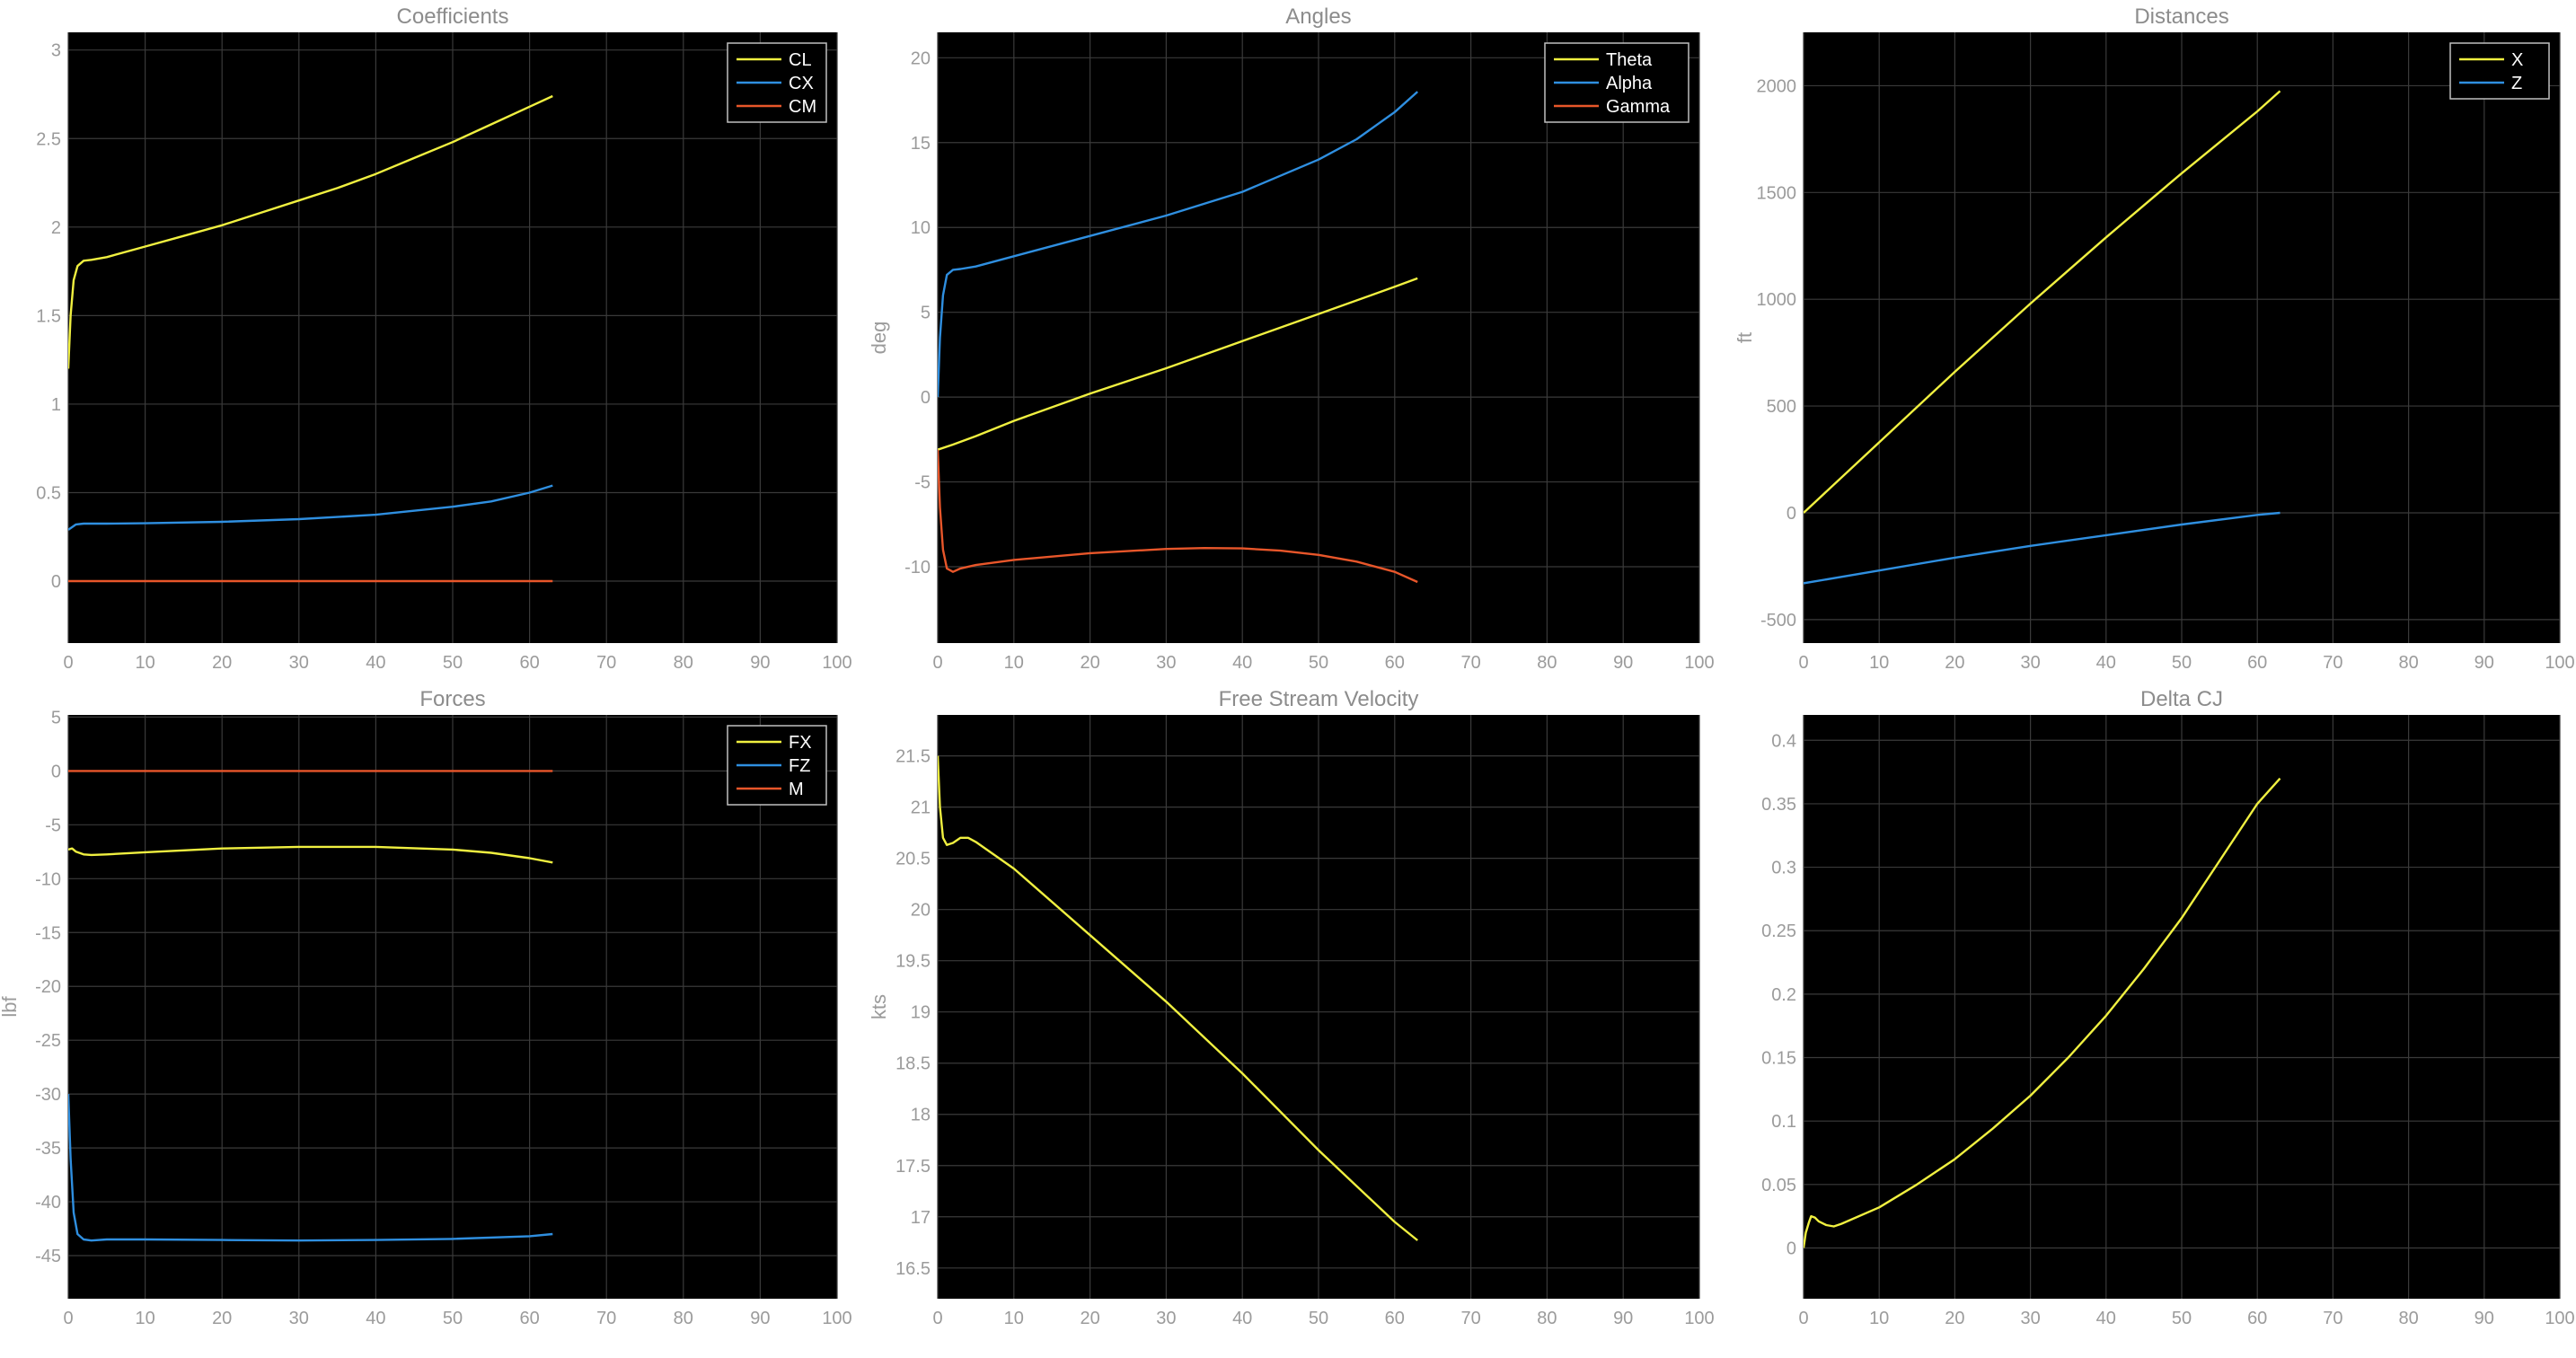 The image size is (2576, 1358). What do you see at coordinates (48, 493) in the screenshot?
I see `y-tick-label: 0.5` at bounding box center [48, 493].